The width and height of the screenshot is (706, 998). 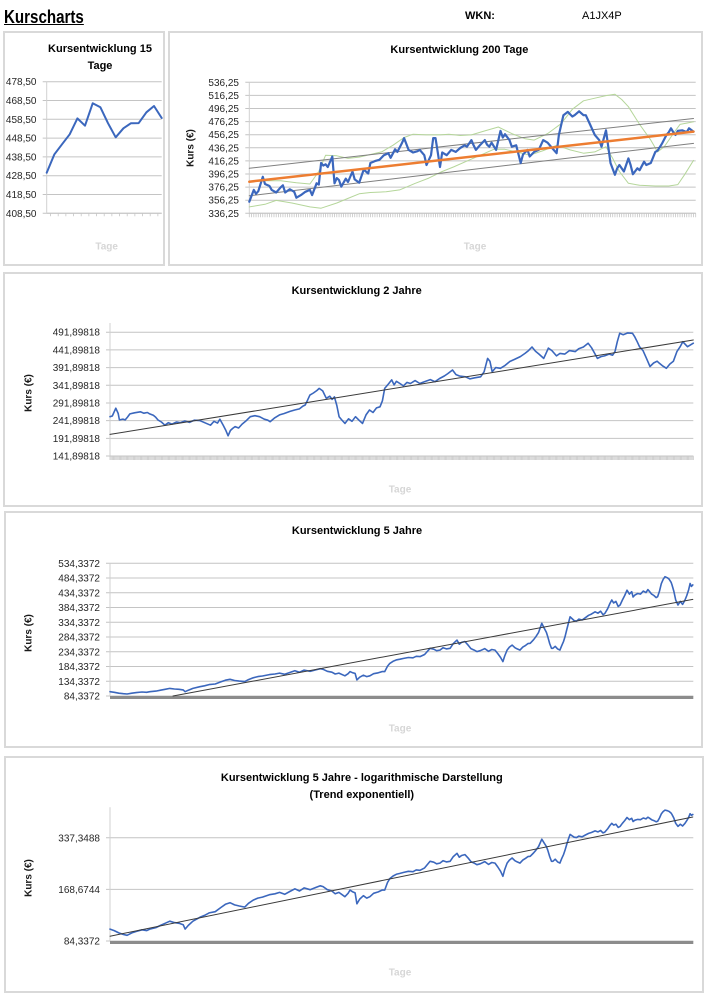 What do you see at coordinates (77, 333) in the screenshot?
I see `y-tick-label: 491,89818` at bounding box center [77, 333].